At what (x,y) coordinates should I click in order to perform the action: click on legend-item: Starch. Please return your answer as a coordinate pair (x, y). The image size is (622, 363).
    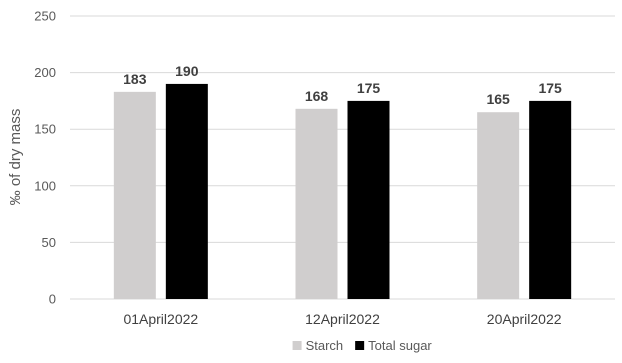
    Looking at the image, I should click on (318, 345).